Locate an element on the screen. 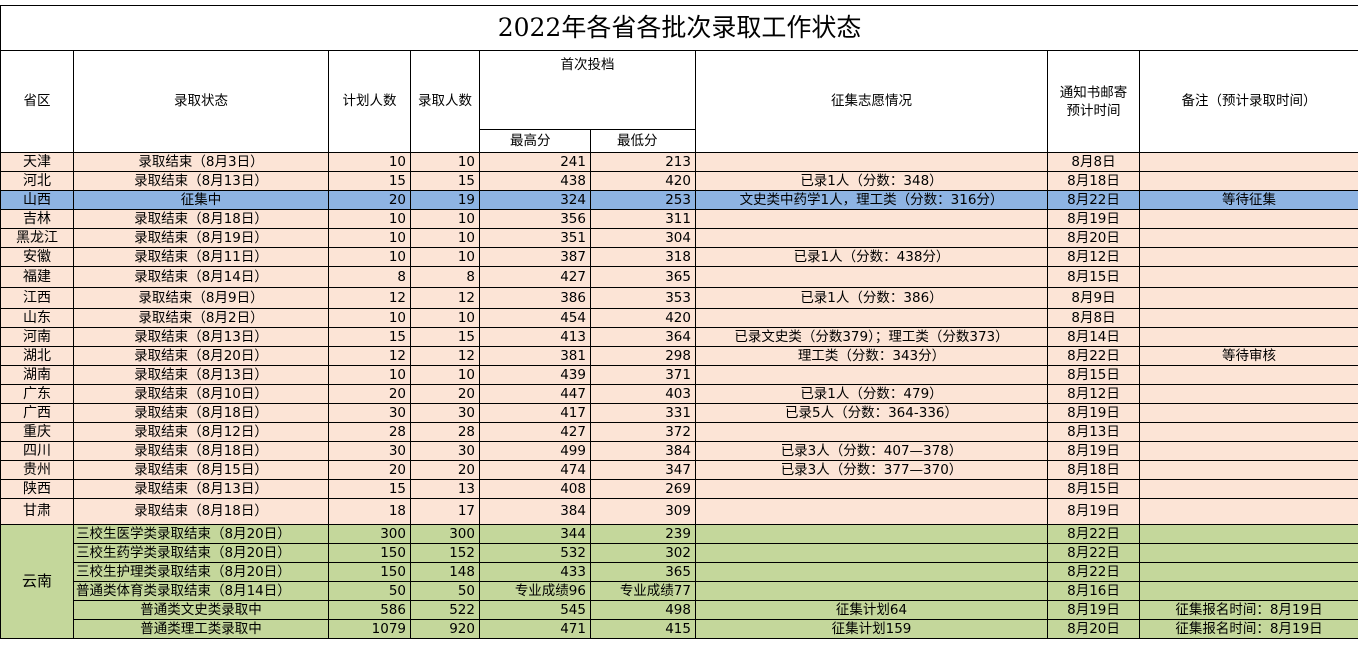 This screenshot has height=645, width=1358. admitted-count-cell: 12 is located at coordinates (445, 298).